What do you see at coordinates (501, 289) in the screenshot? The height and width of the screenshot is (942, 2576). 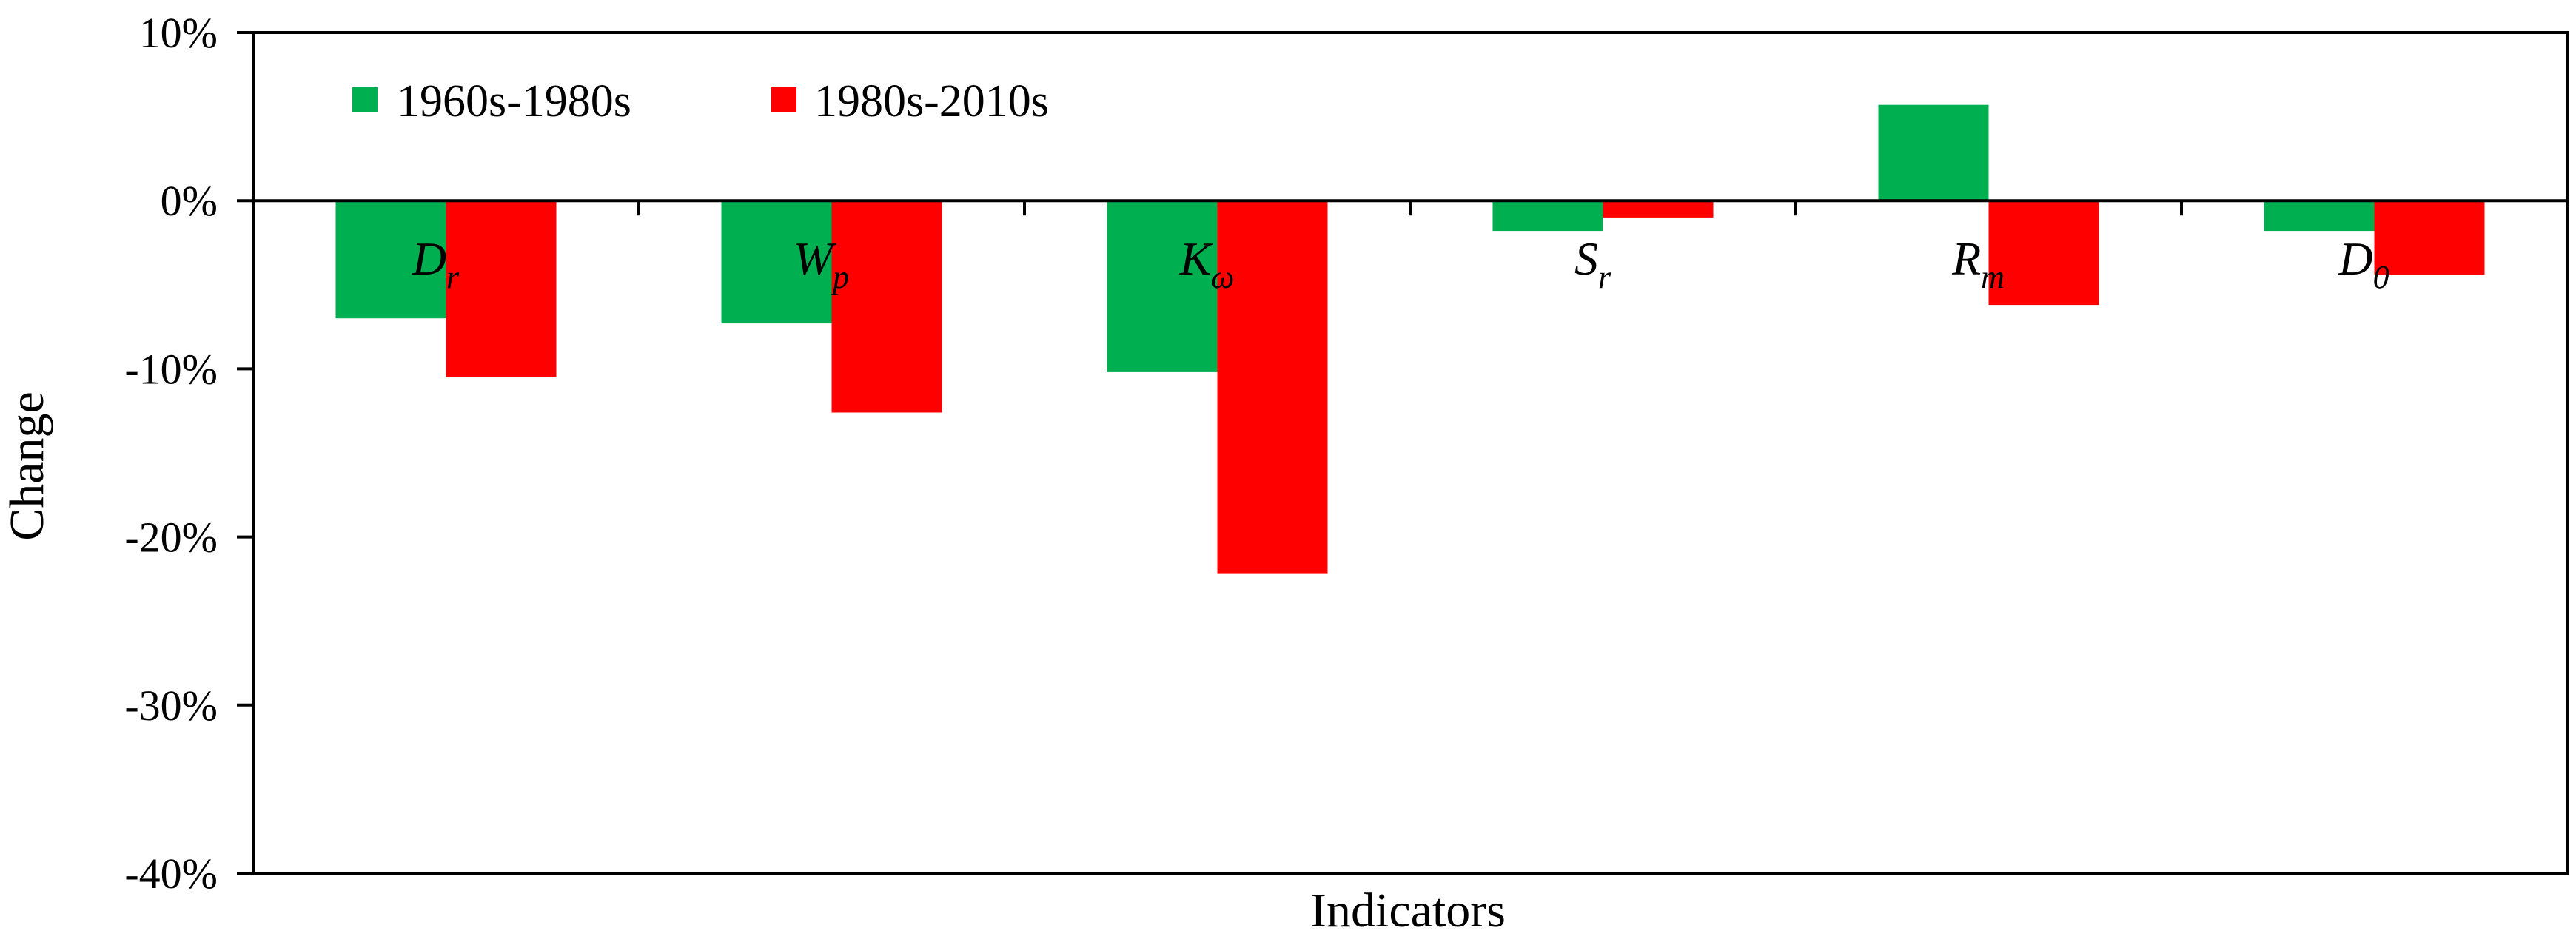 I see `bar-1980s-2010s-Dr` at bounding box center [501, 289].